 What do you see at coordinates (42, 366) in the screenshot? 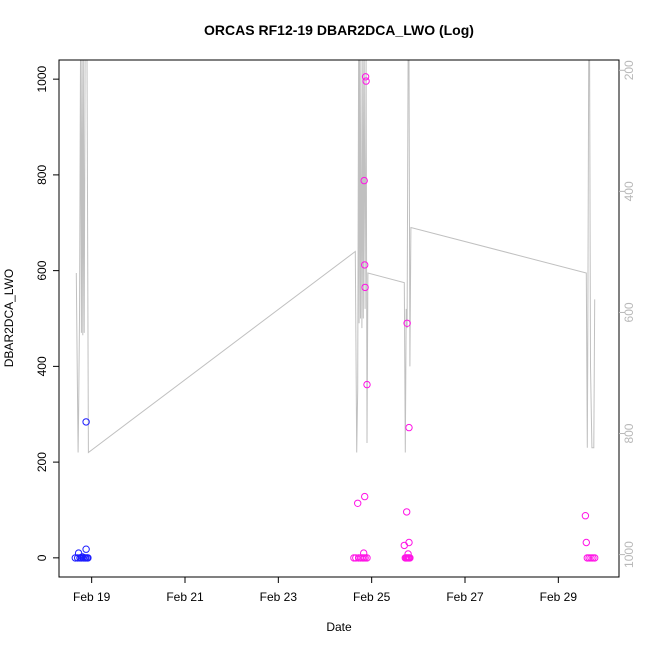
I see `y-tick-label: 400` at bounding box center [42, 366].